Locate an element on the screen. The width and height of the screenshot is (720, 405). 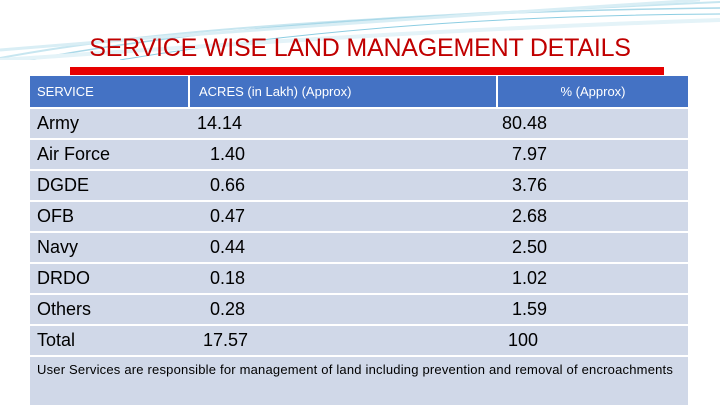
cell-acres: 14.14 is located at coordinates (220, 123).